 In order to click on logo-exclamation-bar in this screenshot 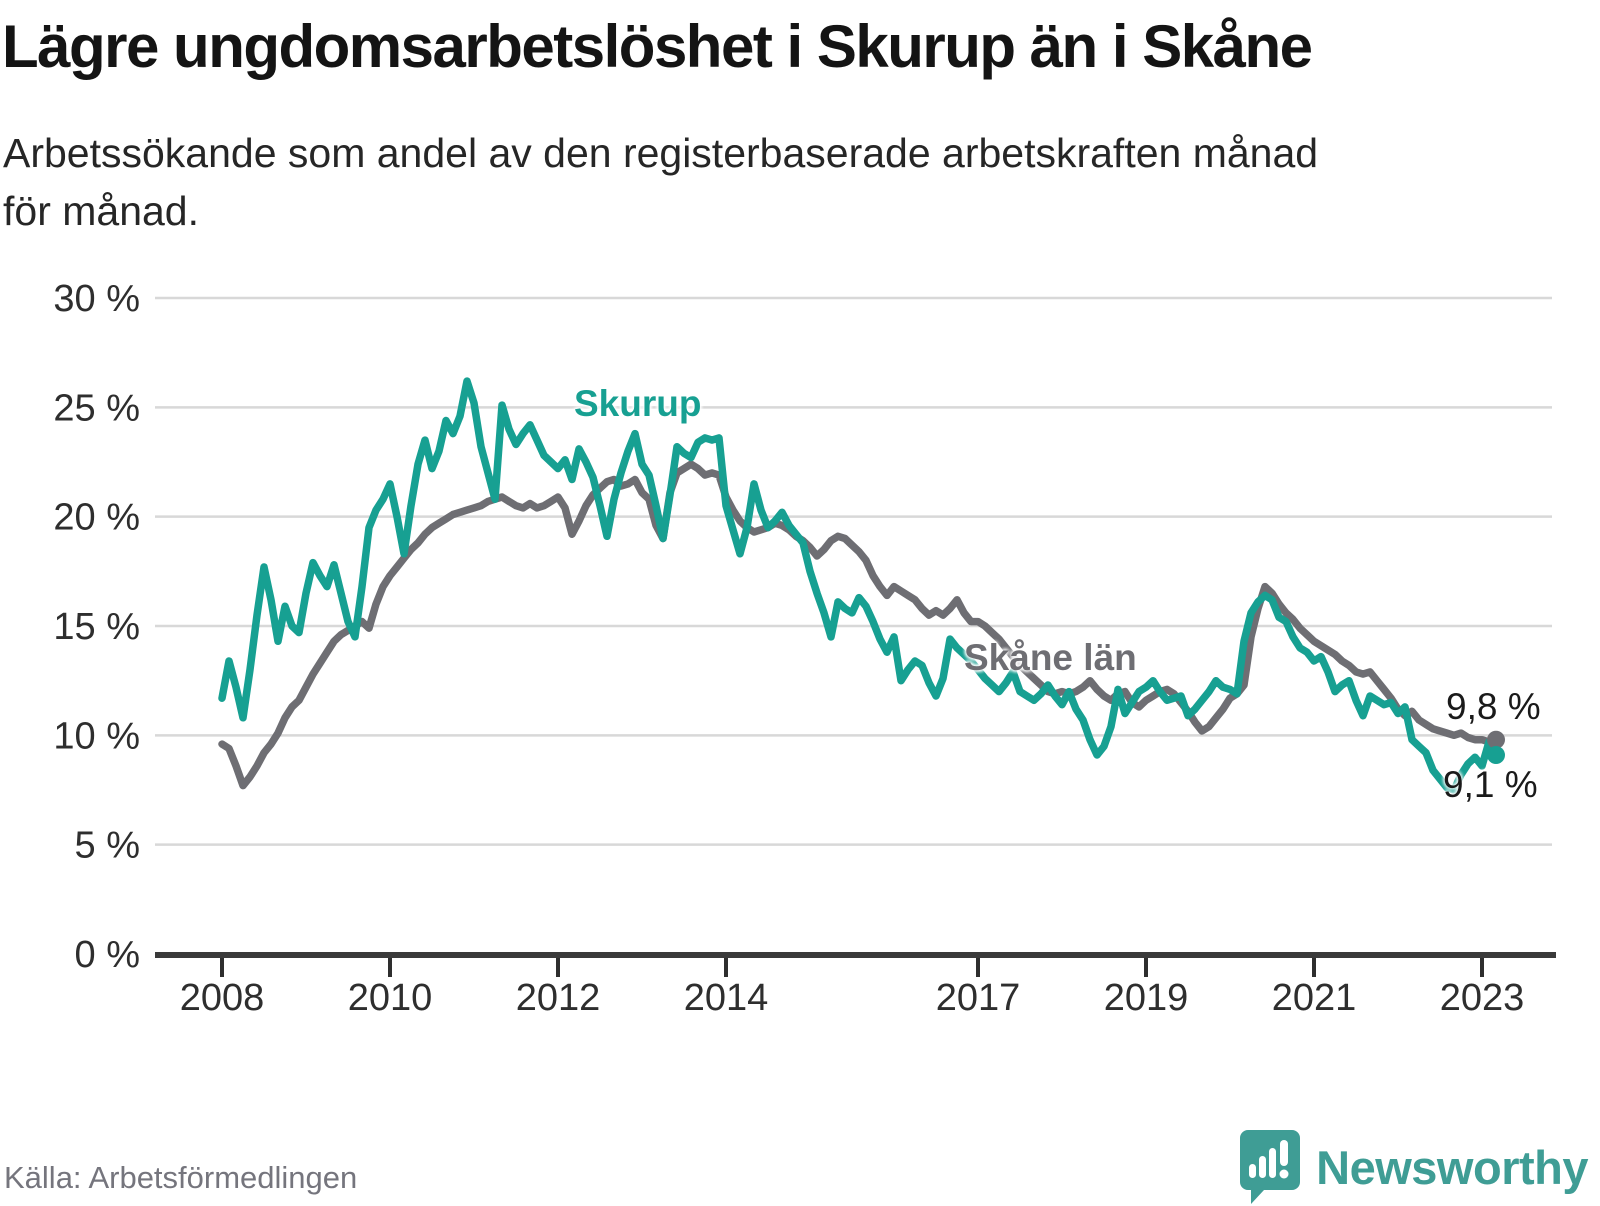, I will do `click(1284, 1153)`.